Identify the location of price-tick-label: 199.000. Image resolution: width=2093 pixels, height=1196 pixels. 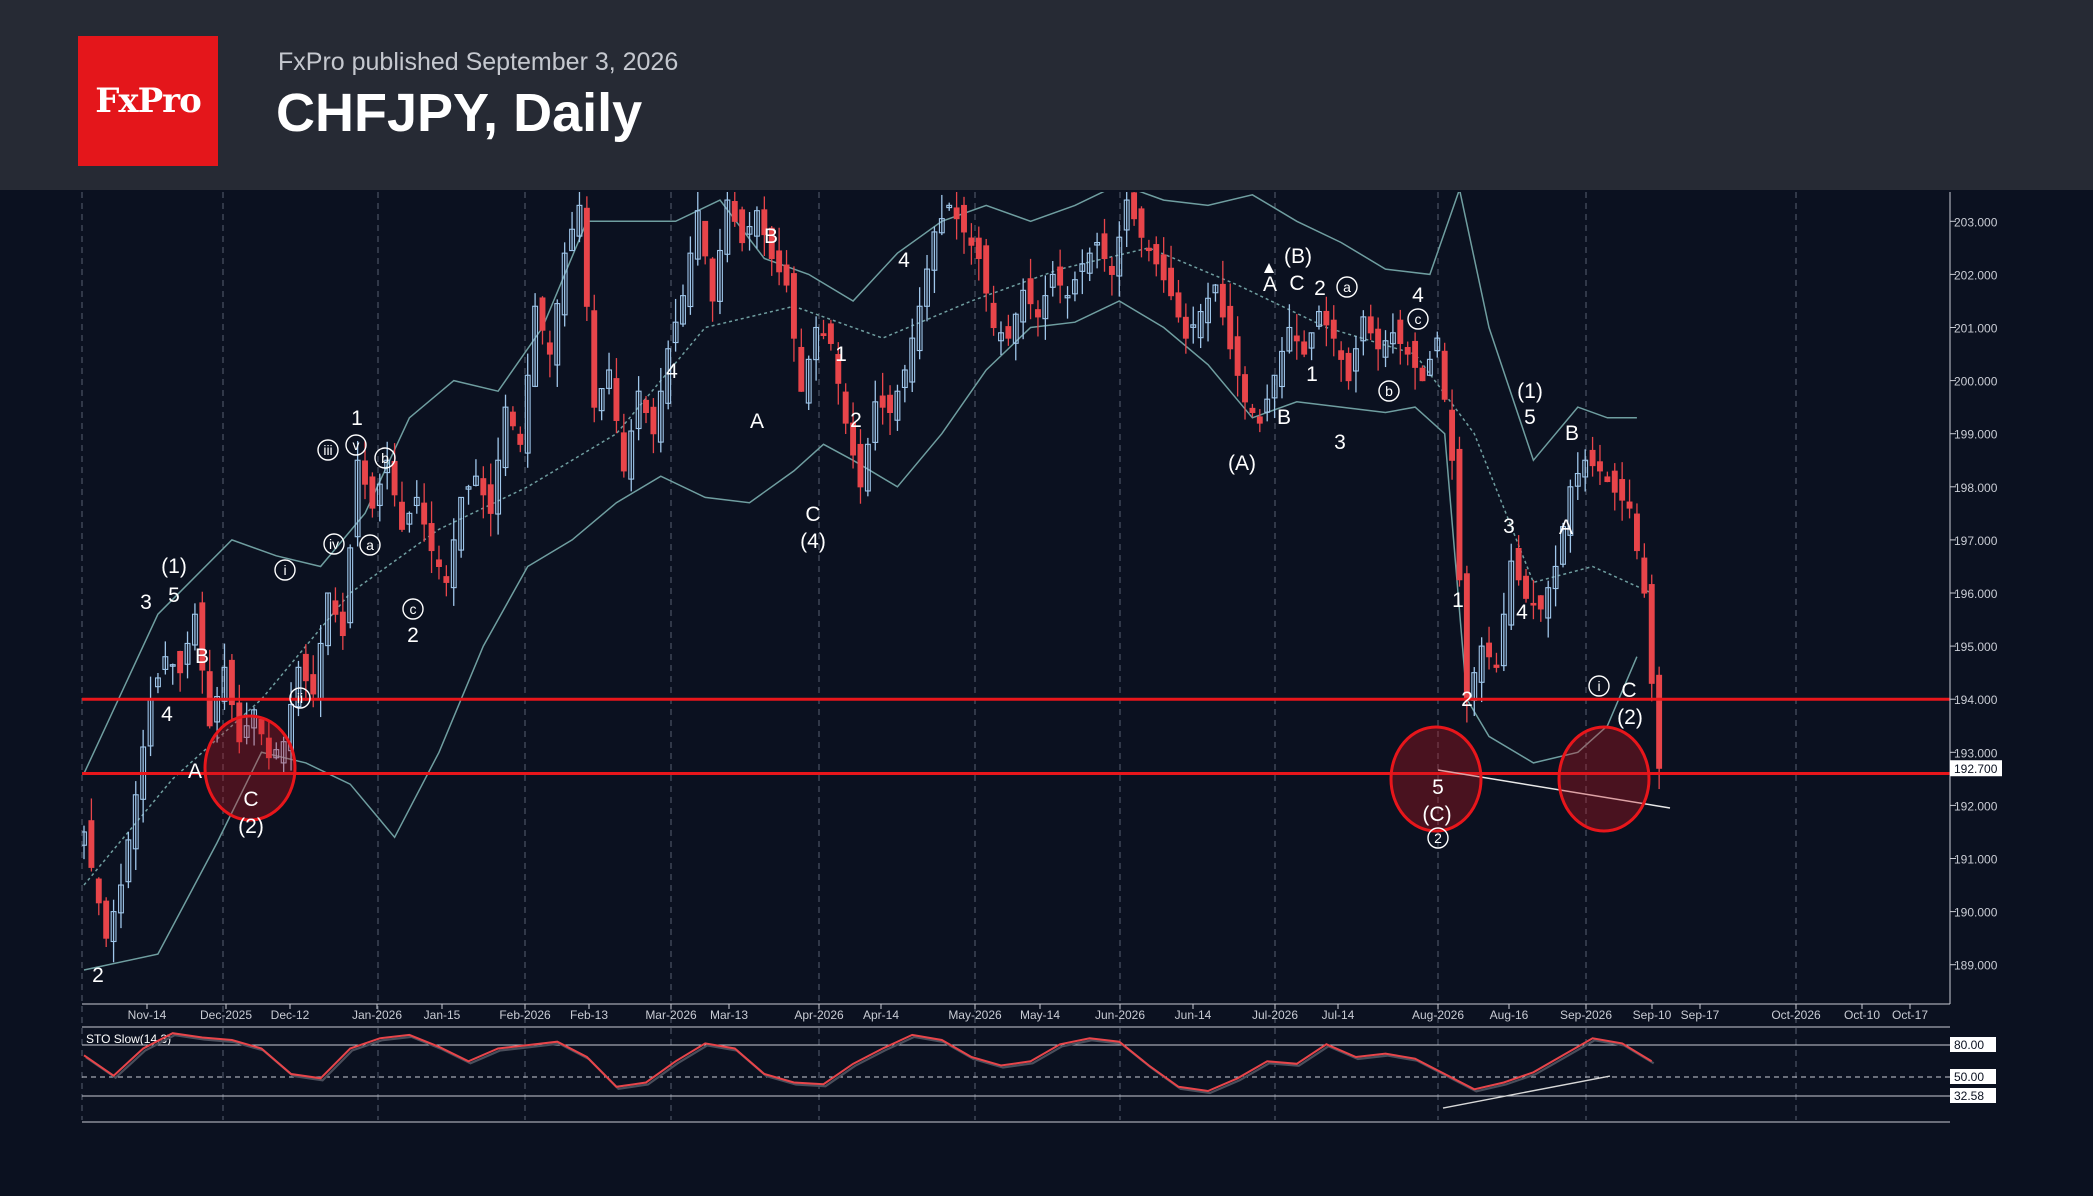
(1976, 435).